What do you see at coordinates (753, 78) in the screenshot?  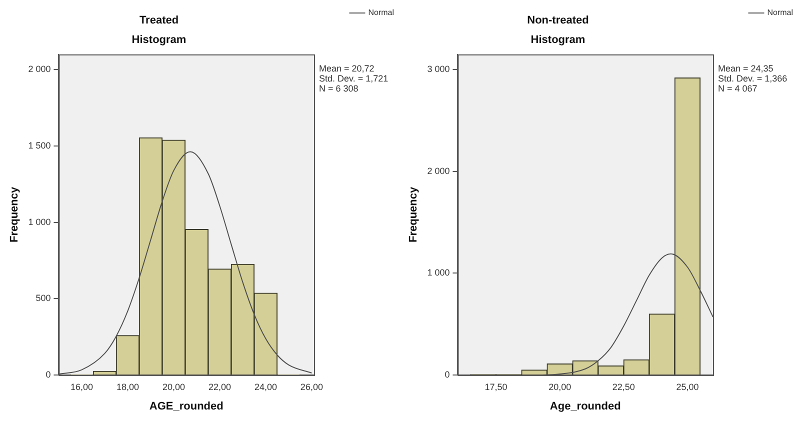 I see `text: Std. Dev. = 1,366` at bounding box center [753, 78].